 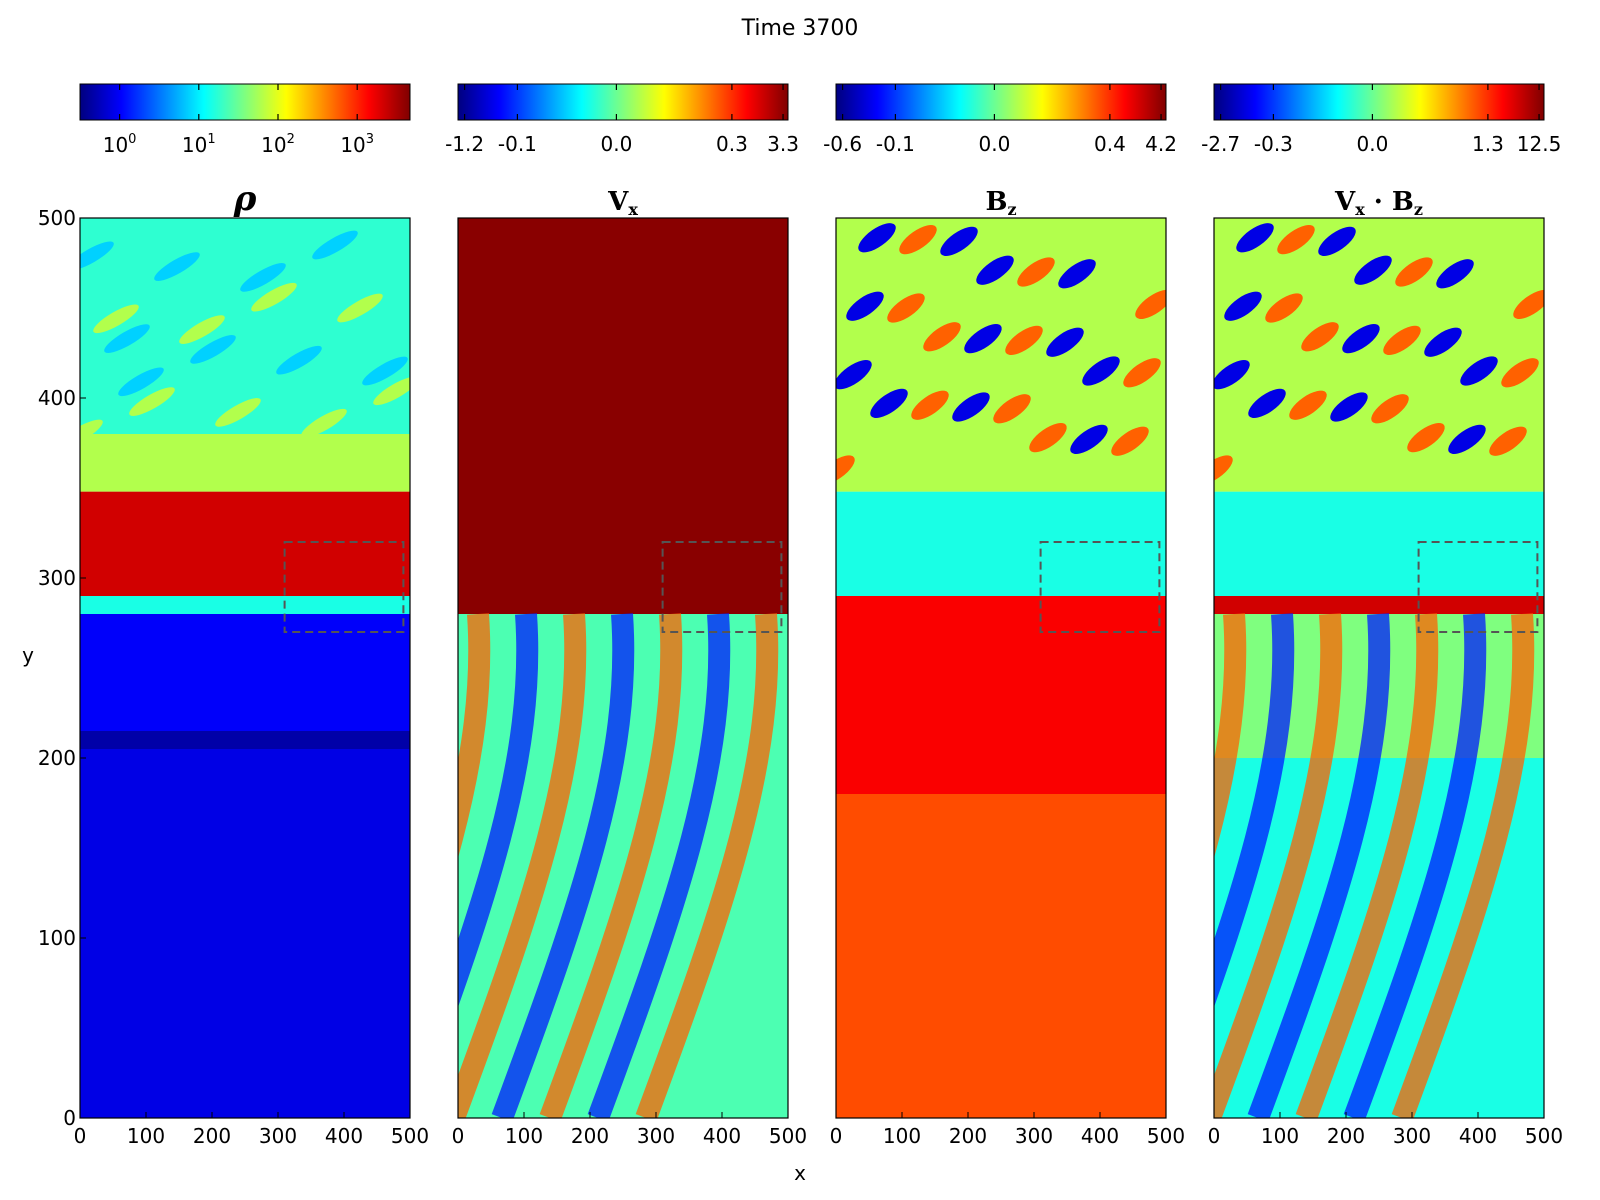 What do you see at coordinates (722, 587) in the screenshot?
I see `inset-box` at bounding box center [722, 587].